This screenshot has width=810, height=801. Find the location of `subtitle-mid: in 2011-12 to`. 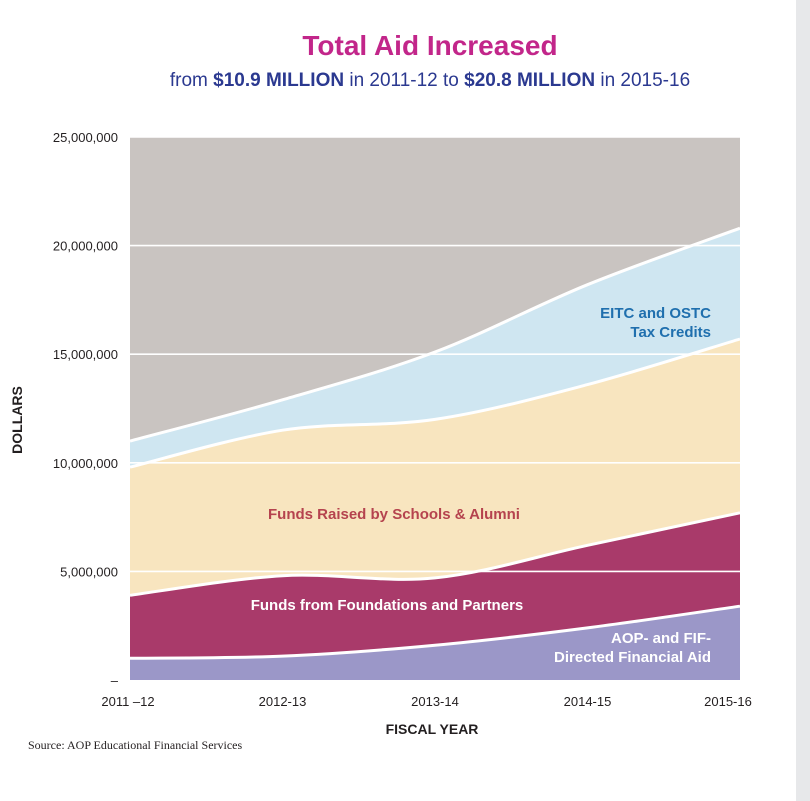

subtitle-mid: in 2011-12 to is located at coordinates (404, 80).